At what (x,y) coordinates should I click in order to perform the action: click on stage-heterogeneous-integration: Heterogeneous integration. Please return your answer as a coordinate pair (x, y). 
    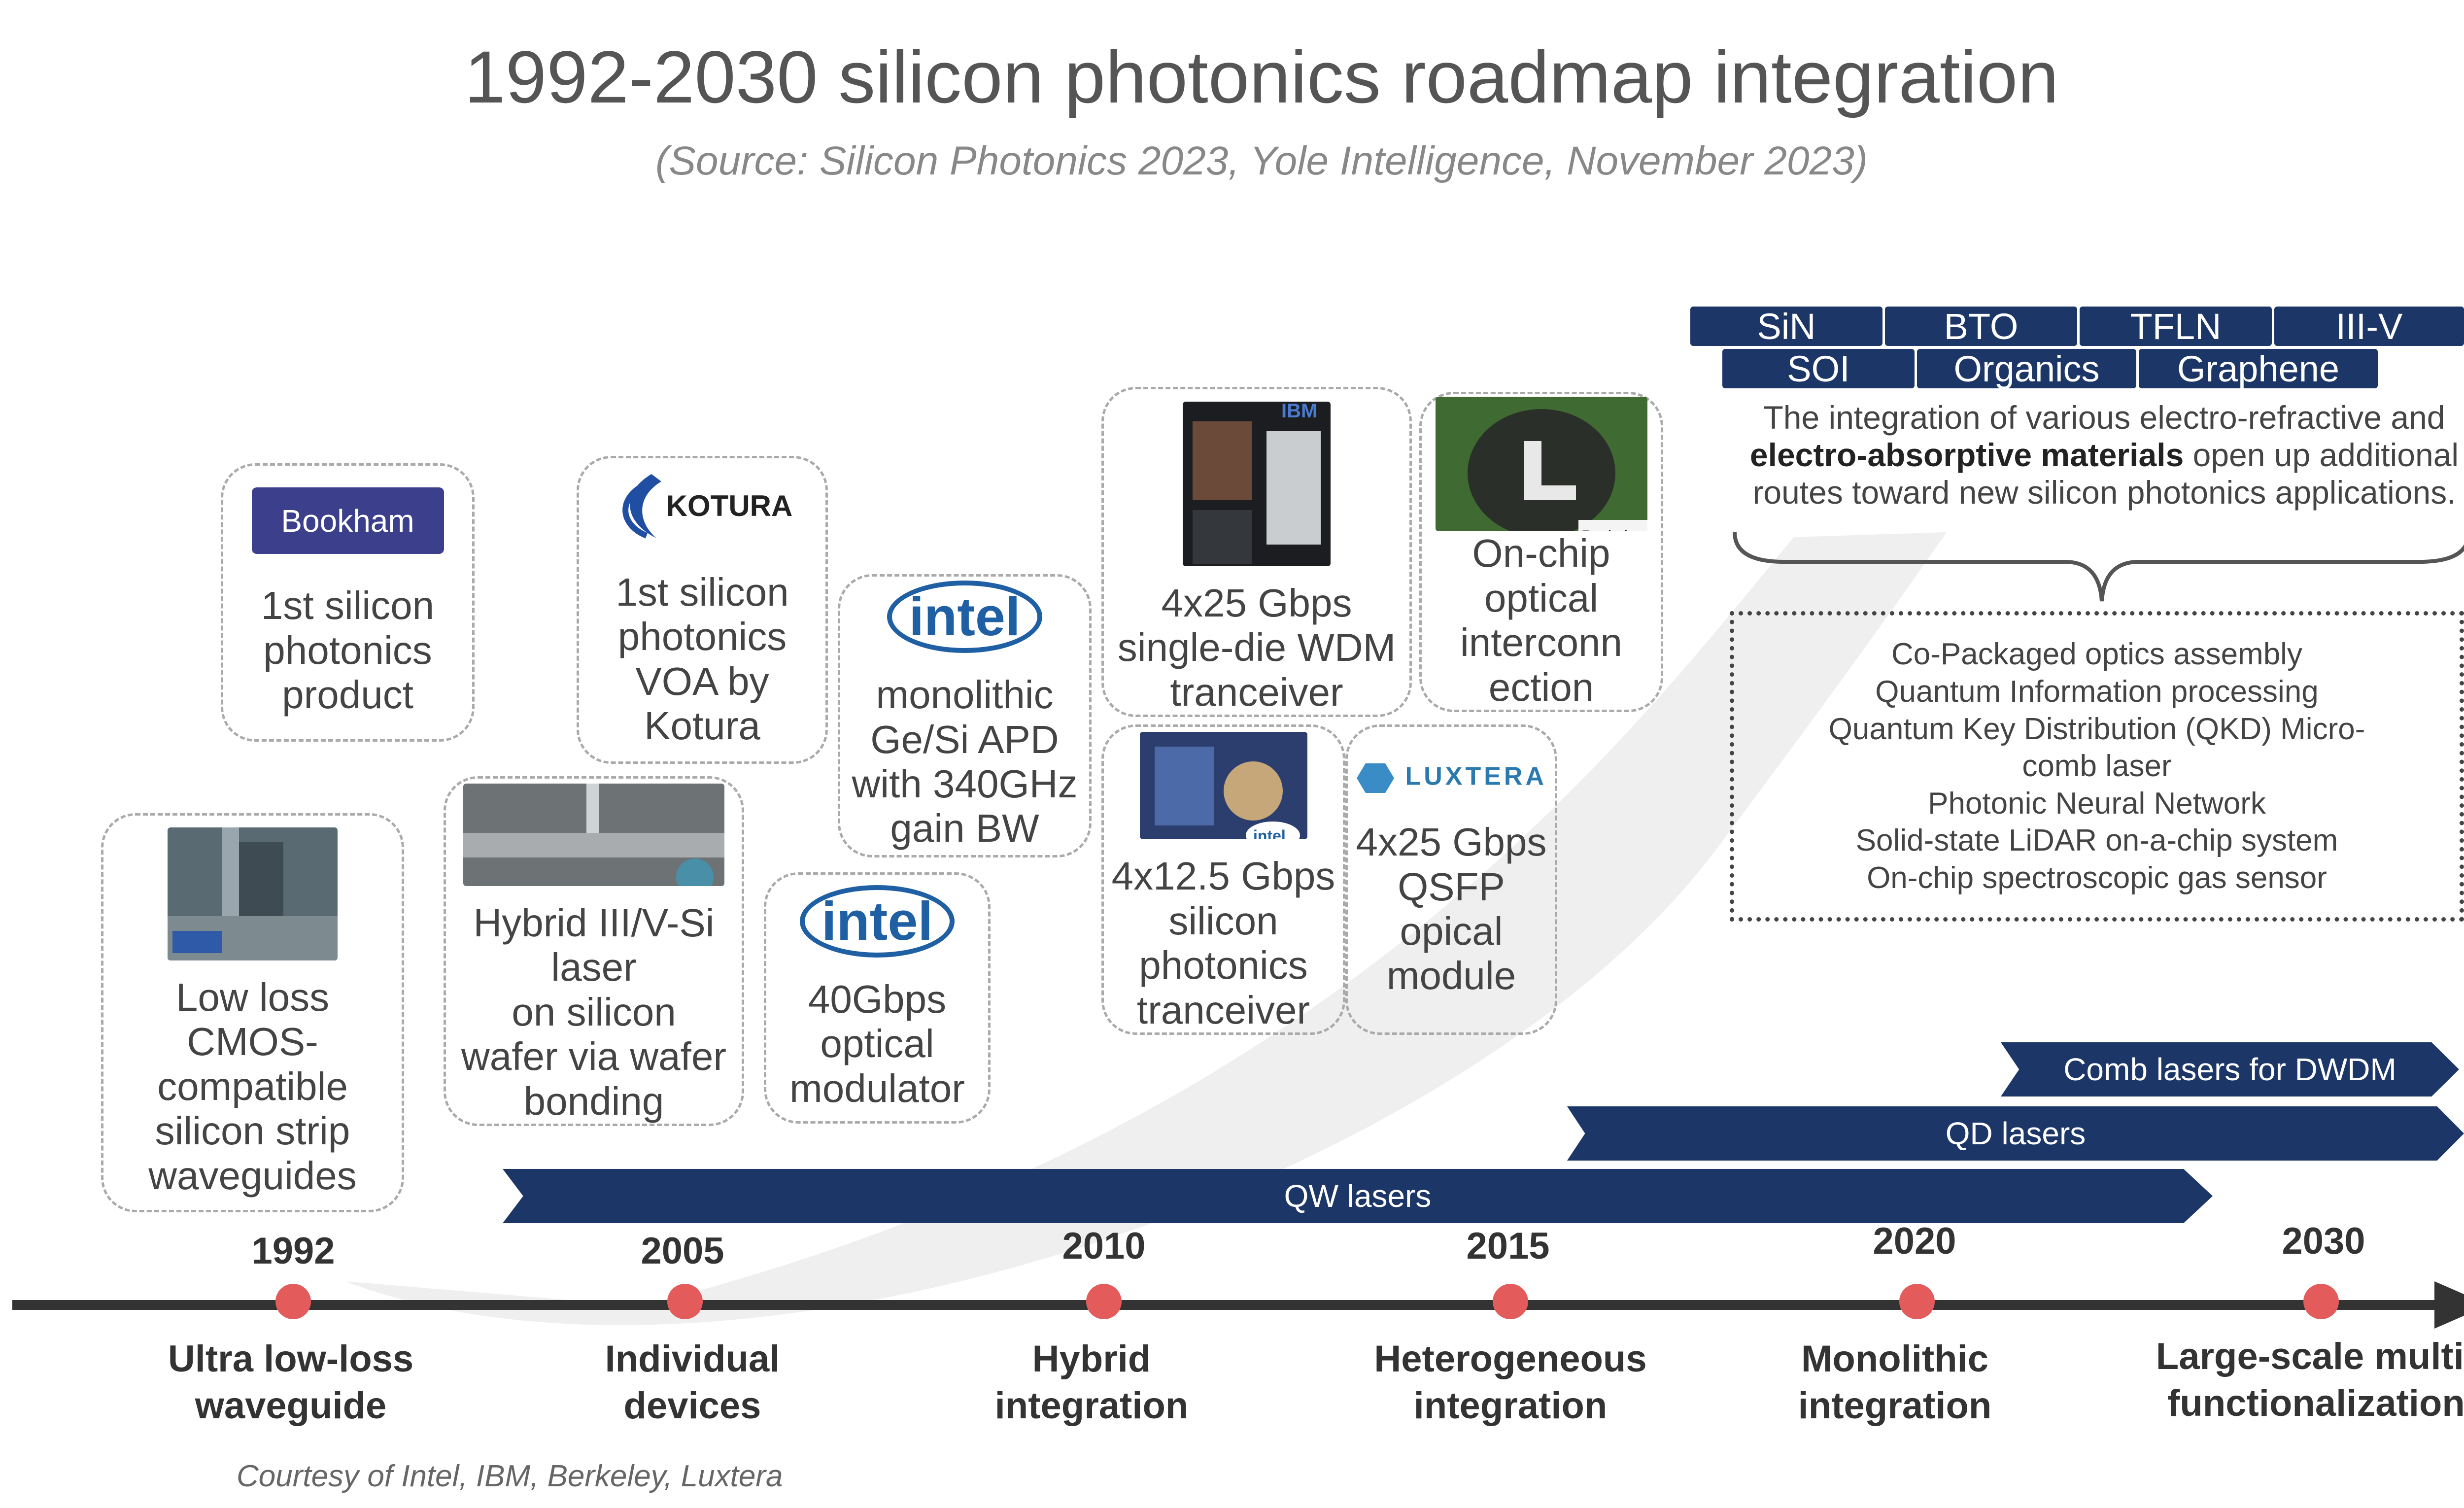
    Looking at the image, I should click on (1510, 1382).